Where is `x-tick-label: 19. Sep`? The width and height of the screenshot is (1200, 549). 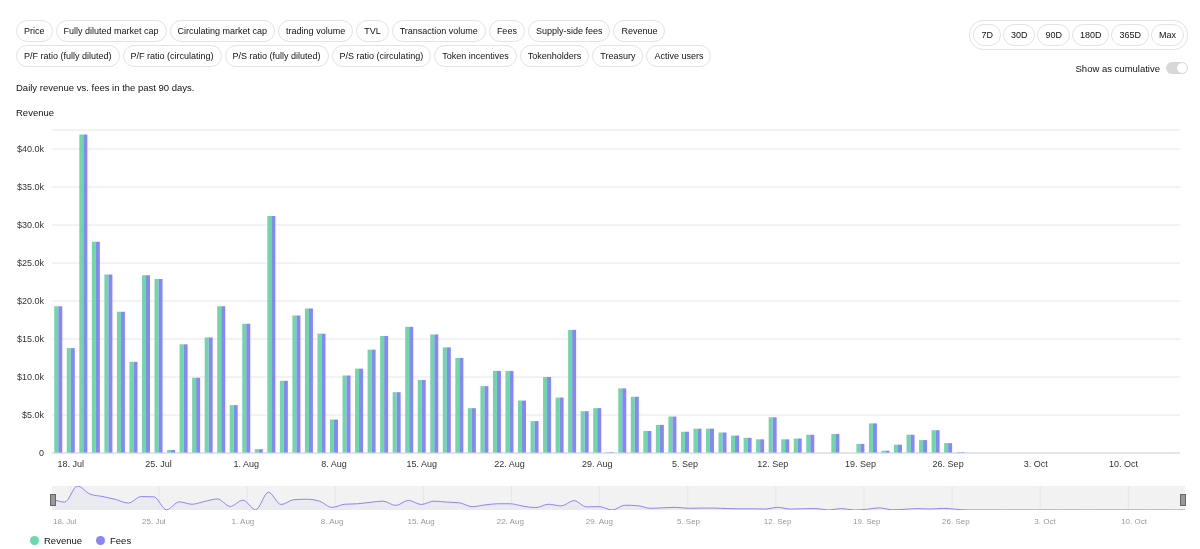
x-tick-label: 19. Sep is located at coordinates (867, 521).